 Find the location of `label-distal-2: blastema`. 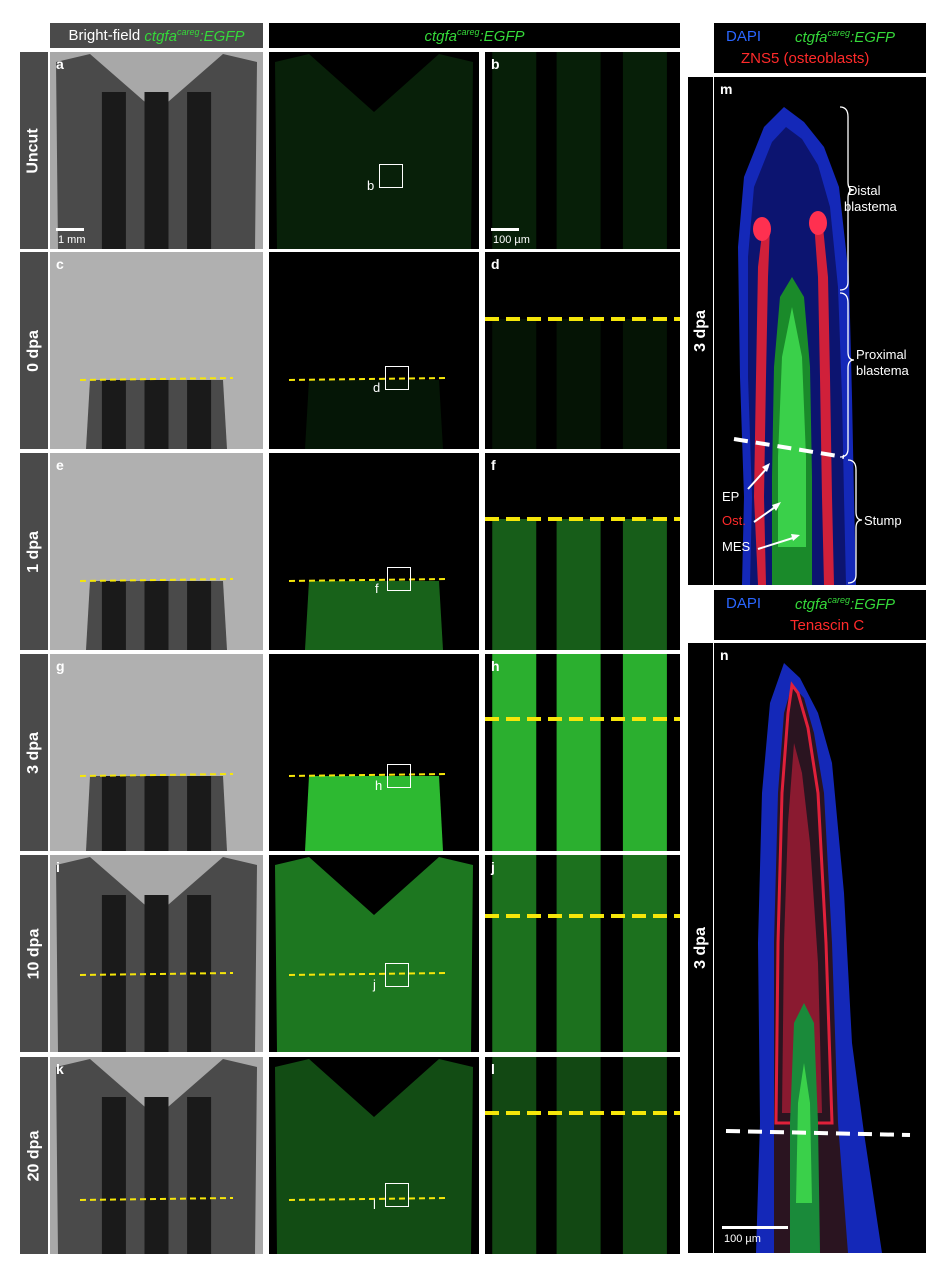

label-distal-2: blastema is located at coordinates (870, 206).